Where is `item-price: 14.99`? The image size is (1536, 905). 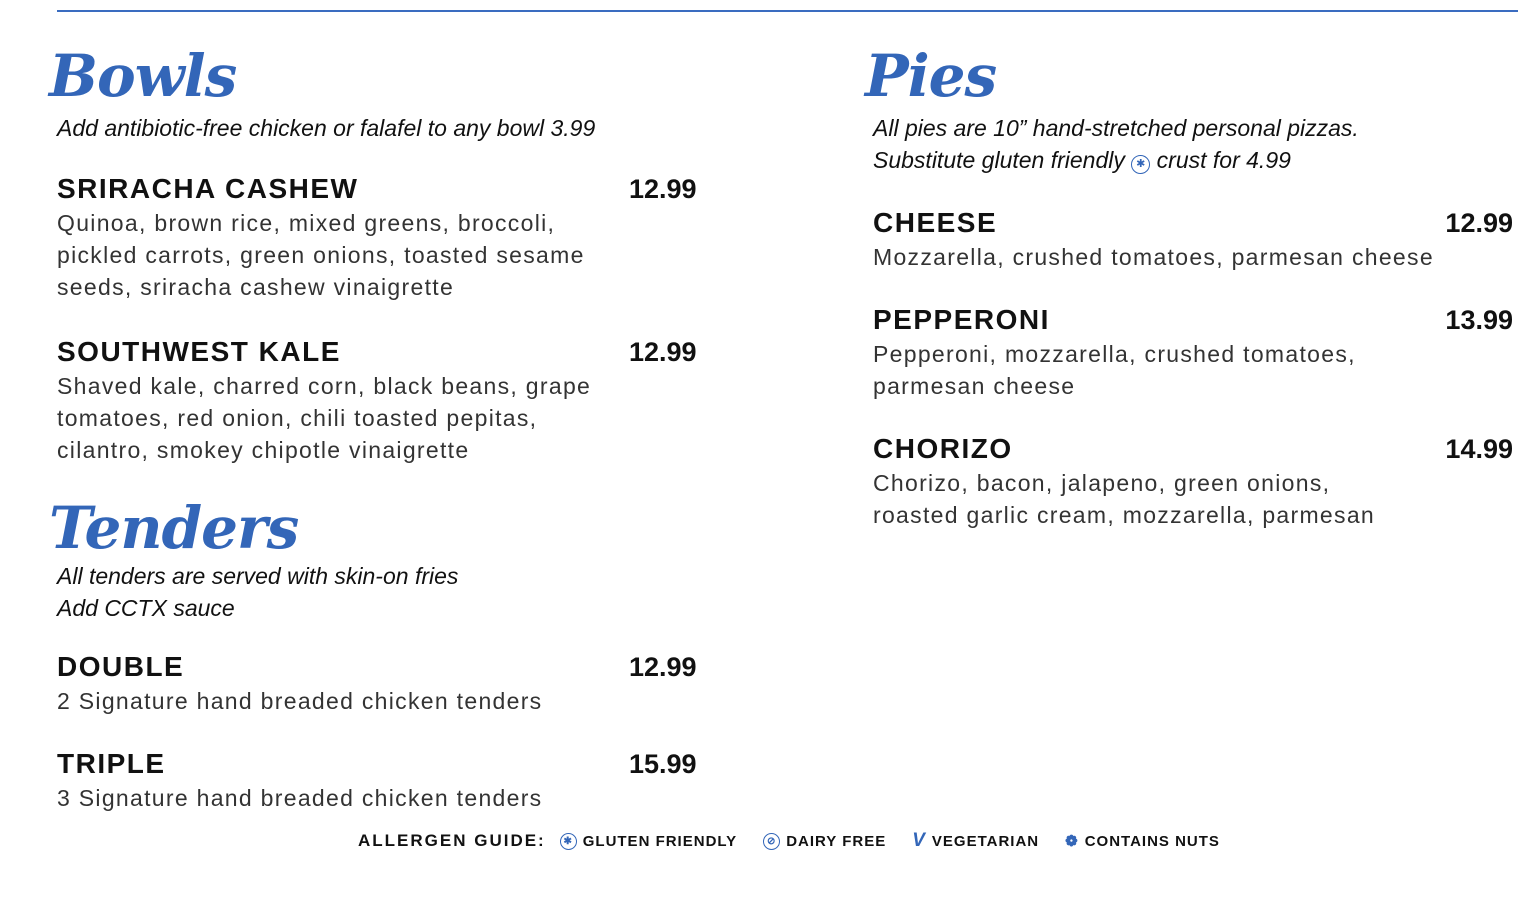
item-price: 14.99 is located at coordinates (1479, 449).